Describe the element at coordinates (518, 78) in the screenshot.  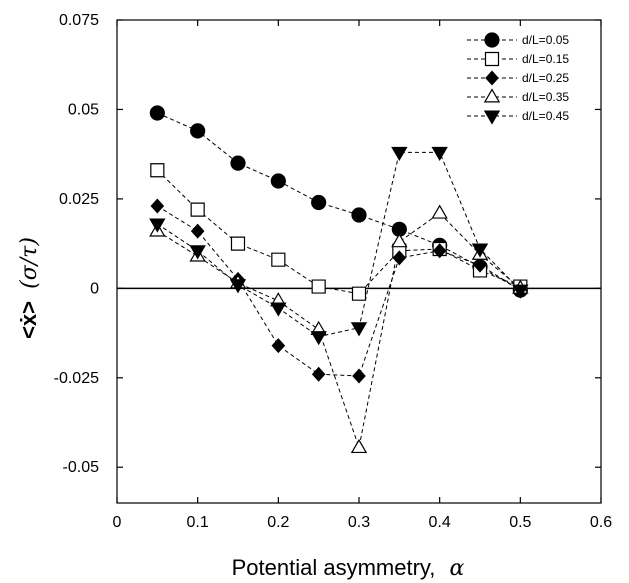
I see `legend: d/L=0.05 d/L=0.15 d/L=0.25 d/L=0.35 d/L=0.45` at that location.